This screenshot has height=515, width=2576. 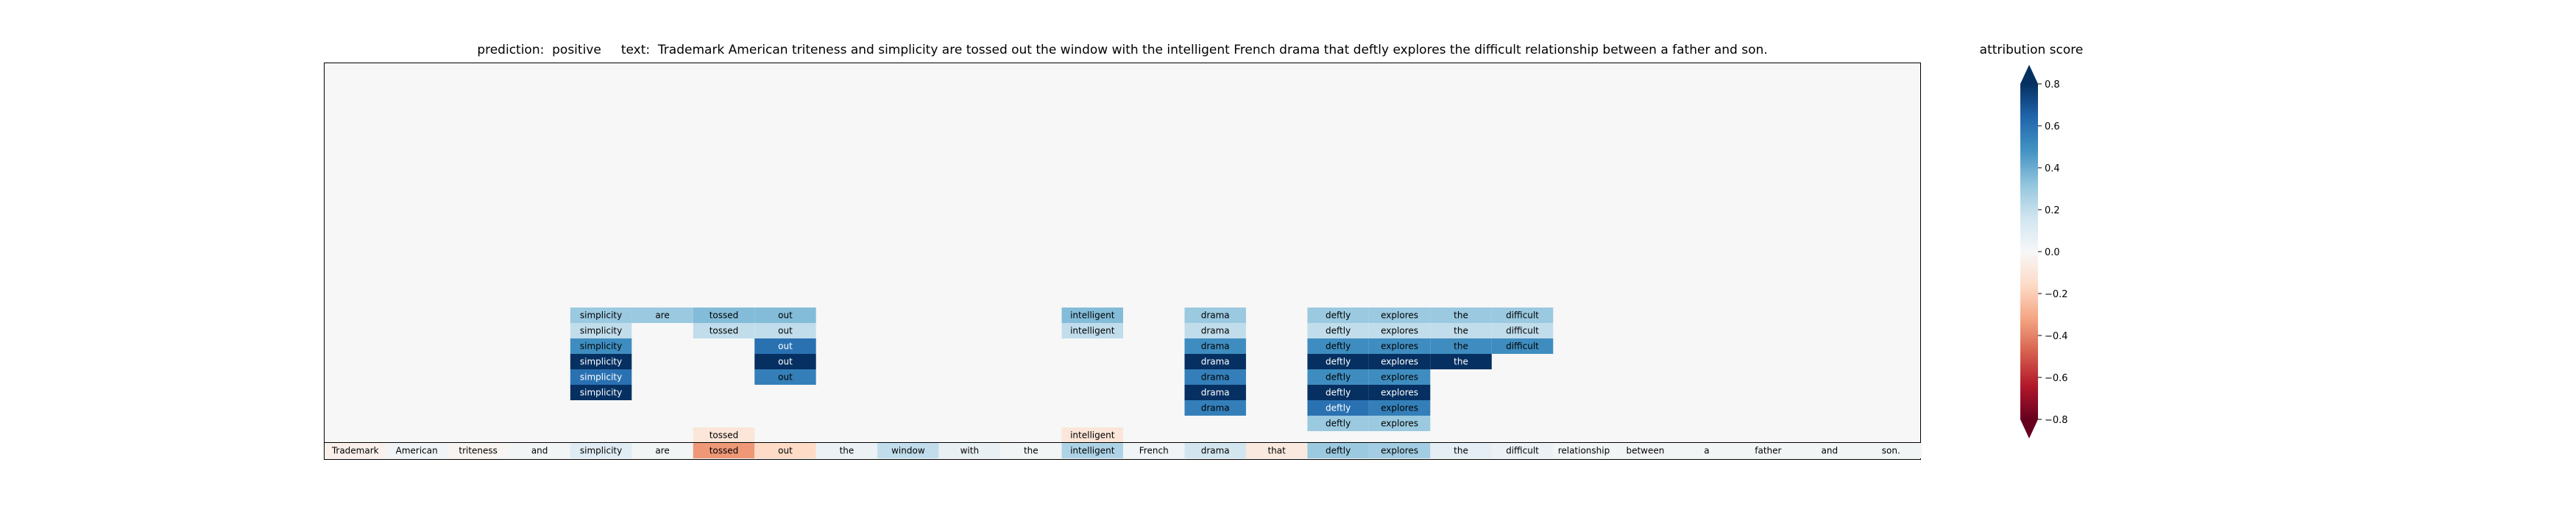 I want to click on baseline-token-cell-label: are, so click(x=662, y=451).